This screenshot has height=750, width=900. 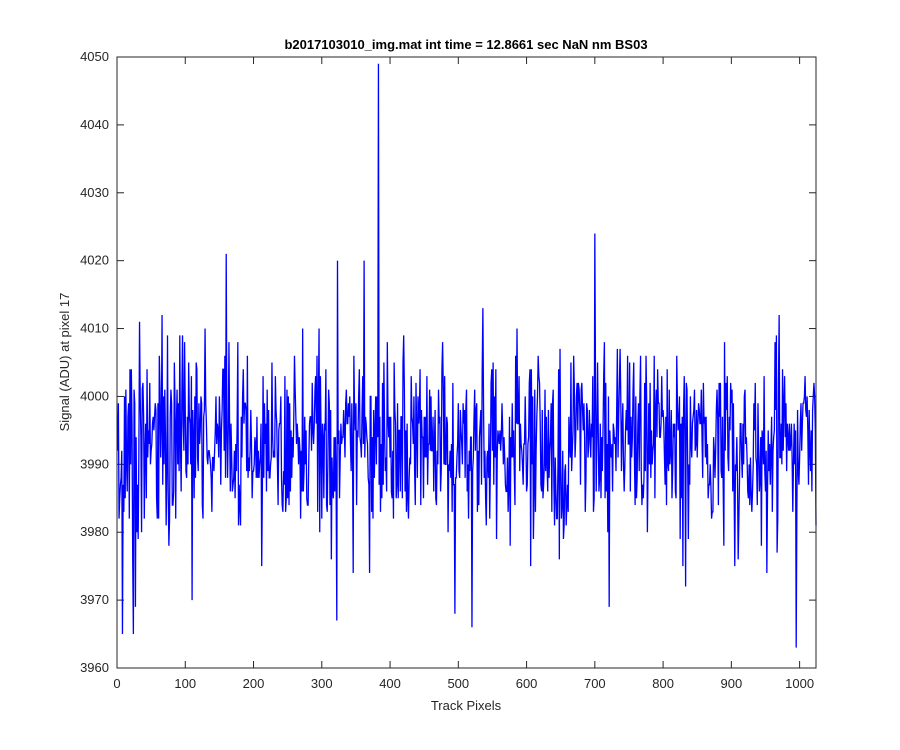 I want to click on x-tick-label: 700, so click(x=595, y=683).